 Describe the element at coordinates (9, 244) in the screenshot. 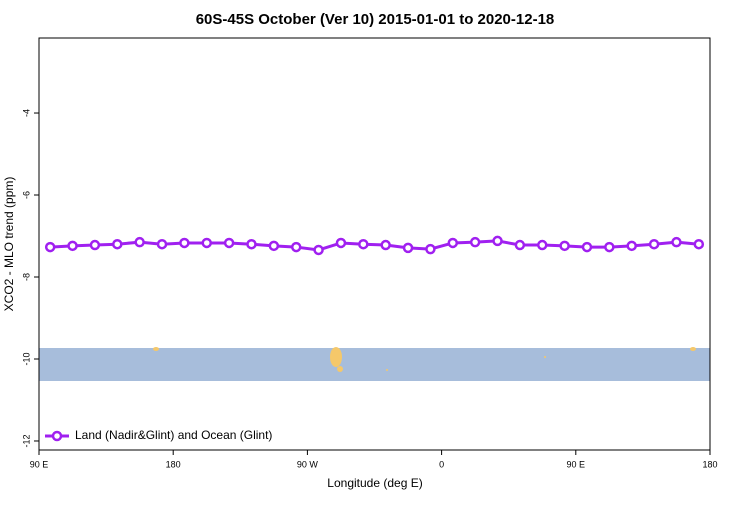

I see `y-axis-label: XCO2 - MLO trend (ppm)` at that location.